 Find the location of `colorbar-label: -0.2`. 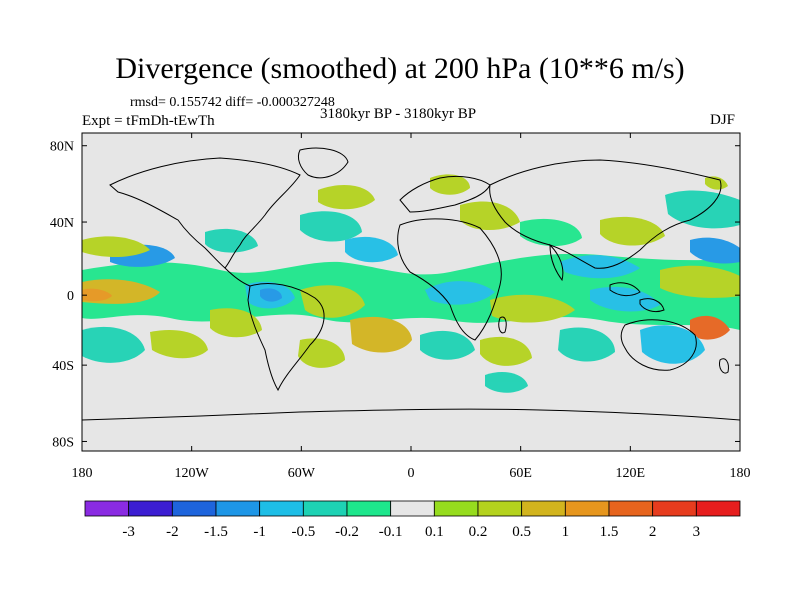

colorbar-label: -0.2 is located at coordinates (347, 532).